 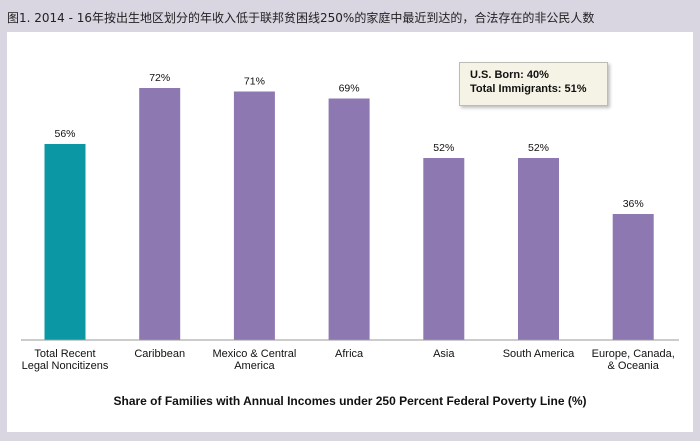 What do you see at coordinates (349, 89) in the screenshot?
I see `value-label-3: 69%` at bounding box center [349, 89].